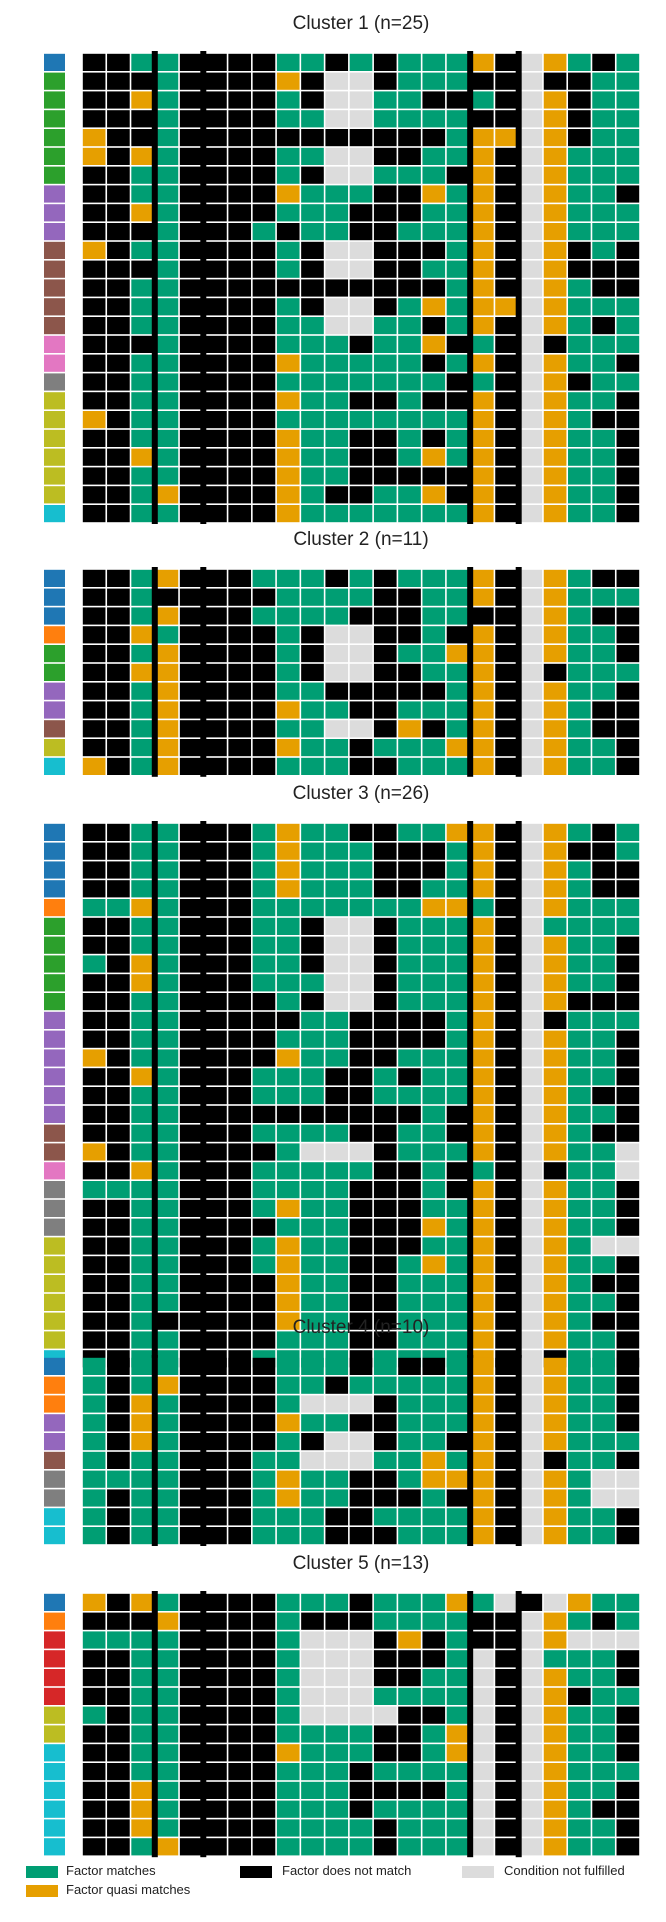  What do you see at coordinates (342, 653) in the screenshot?
I see `cluster-panel: Cluster 2 (n=11)` at bounding box center [342, 653].